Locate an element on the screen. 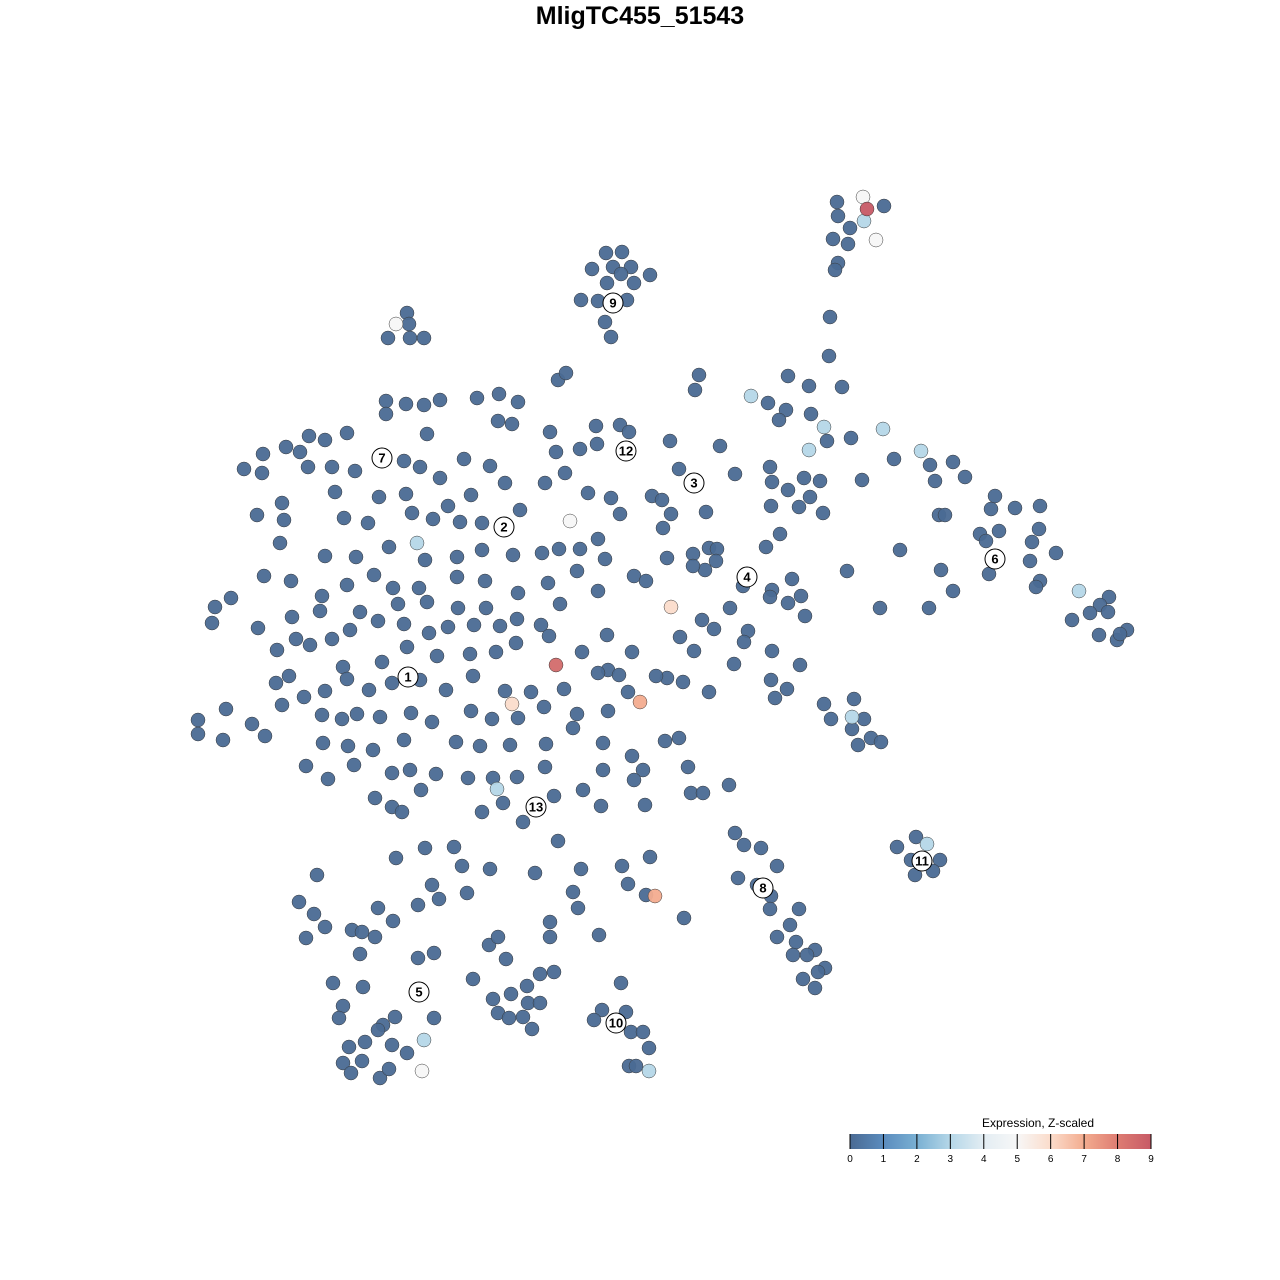  cluster-label-text: 10 is located at coordinates (616, 1023).